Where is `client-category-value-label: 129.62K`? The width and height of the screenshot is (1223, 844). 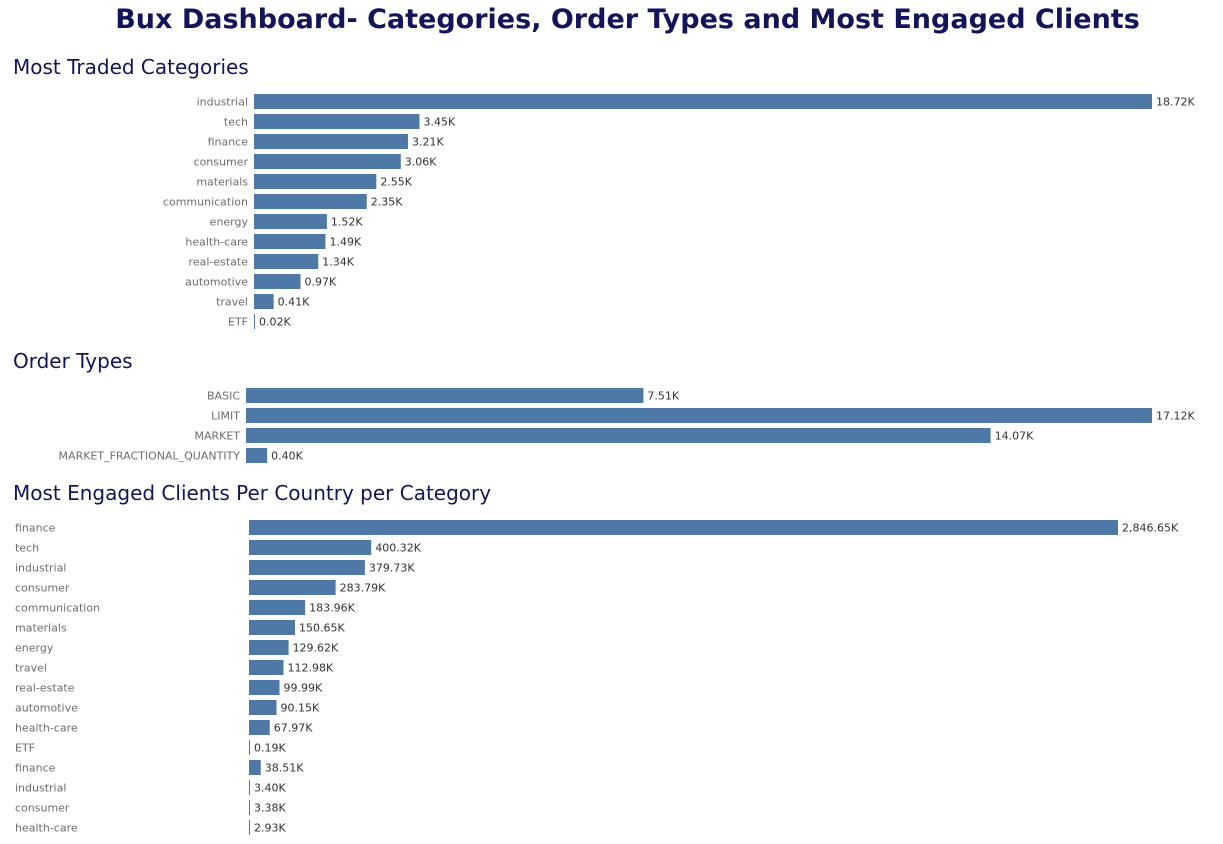 client-category-value-label: 129.62K is located at coordinates (316, 648).